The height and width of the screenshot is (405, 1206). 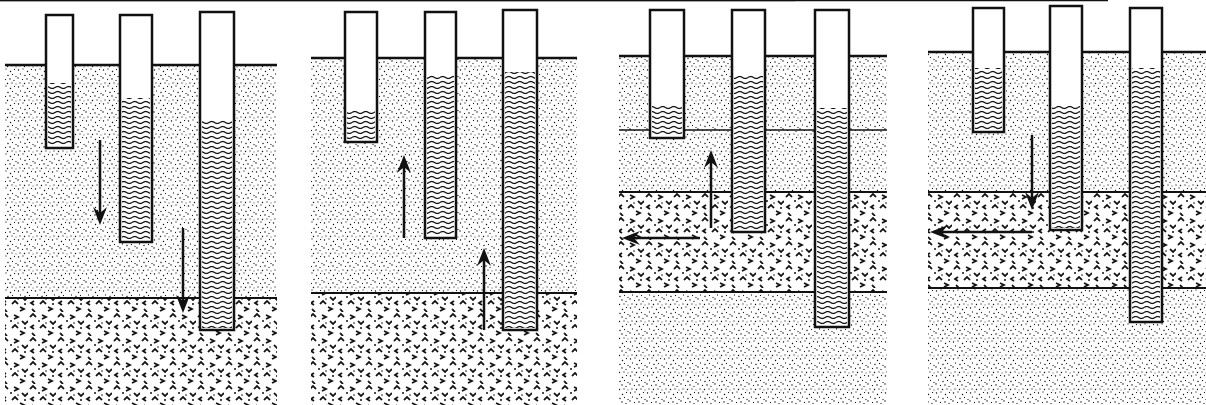 I want to click on fine-sand-layer, so click(x=1067, y=346).